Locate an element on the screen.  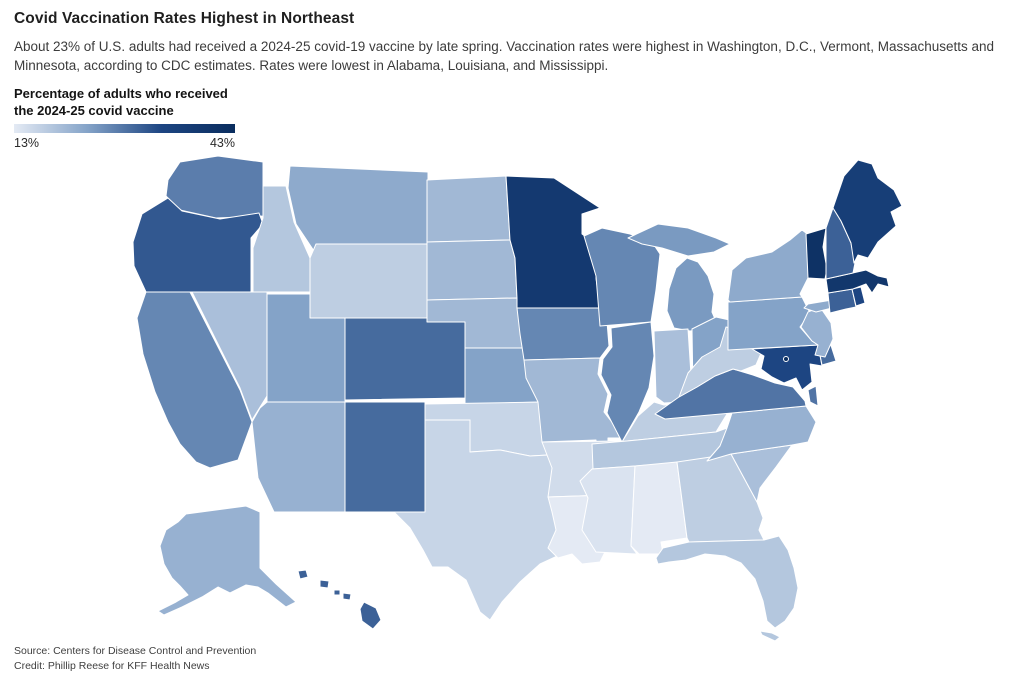
state-new-mexico is located at coordinates (385, 457).